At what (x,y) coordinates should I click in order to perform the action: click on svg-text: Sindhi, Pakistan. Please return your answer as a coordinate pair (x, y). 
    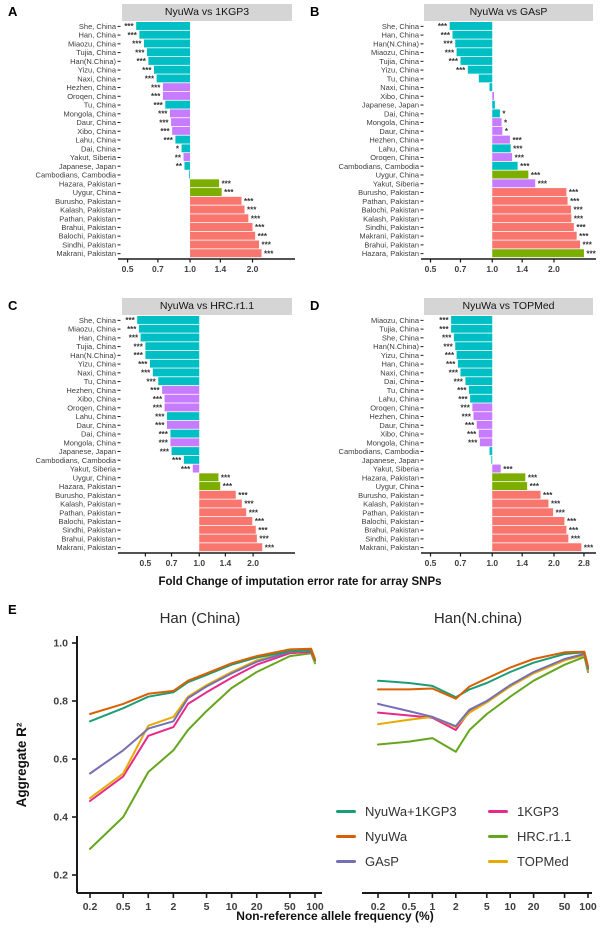
    Looking at the image, I should click on (89, 530).